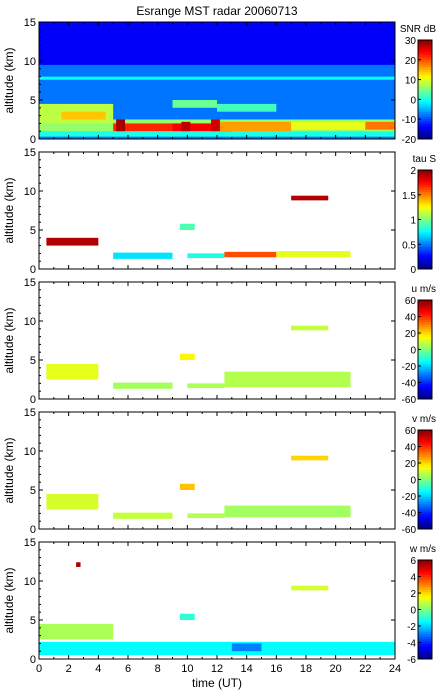 The height and width of the screenshot is (693, 446). What do you see at coordinates (276, 669) in the screenshot?
I see `x-tick-label: 16` at bounding box center [276, 669].